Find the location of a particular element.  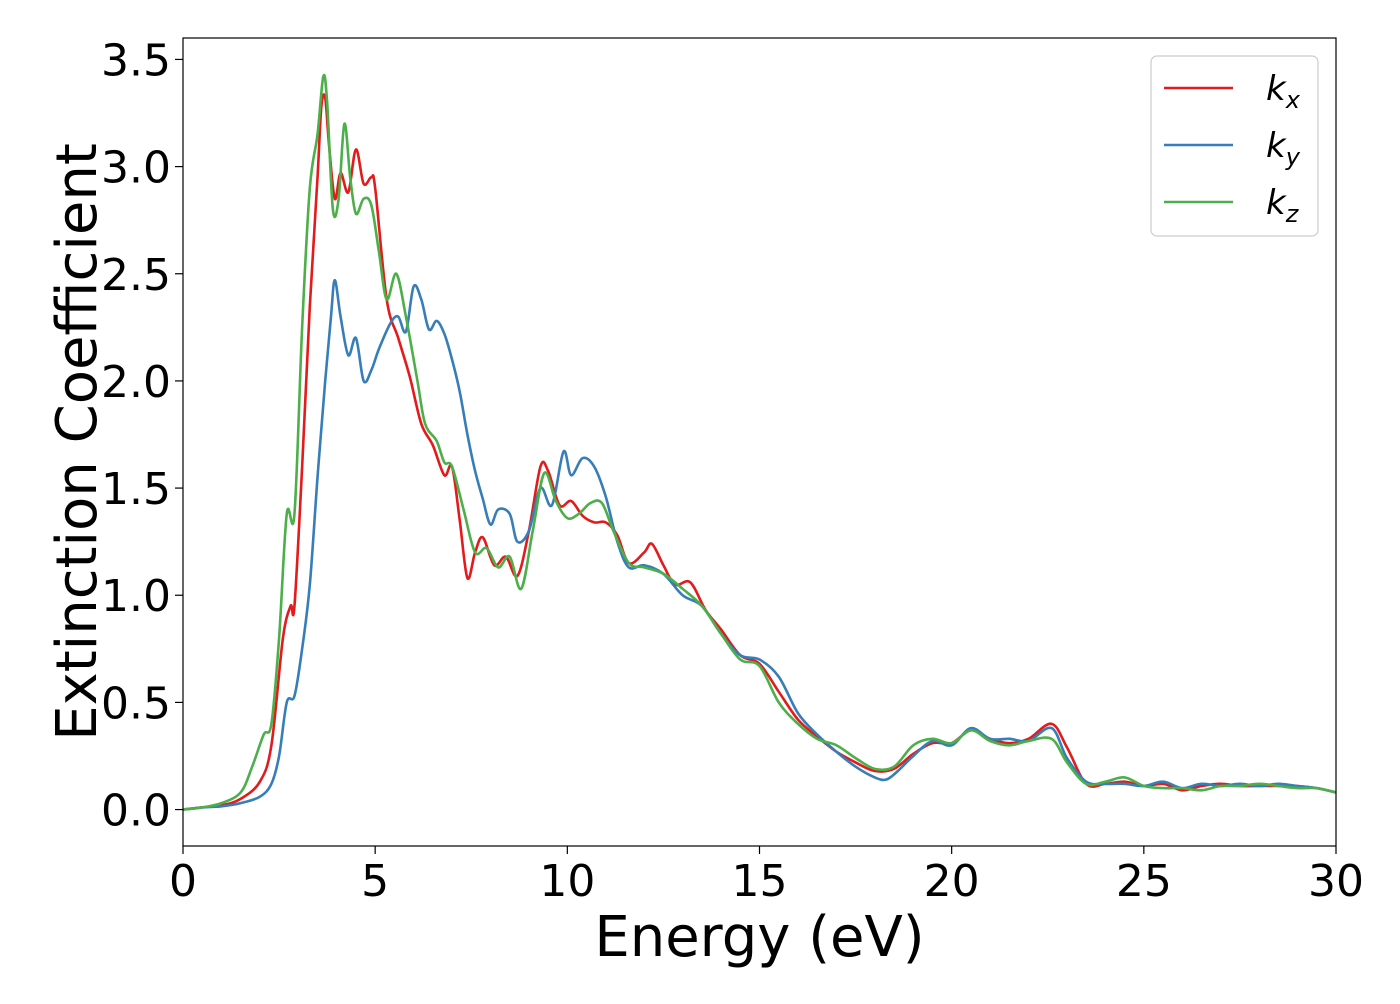

y-tick-label: 3.0 is located at coordinates (136, 168).